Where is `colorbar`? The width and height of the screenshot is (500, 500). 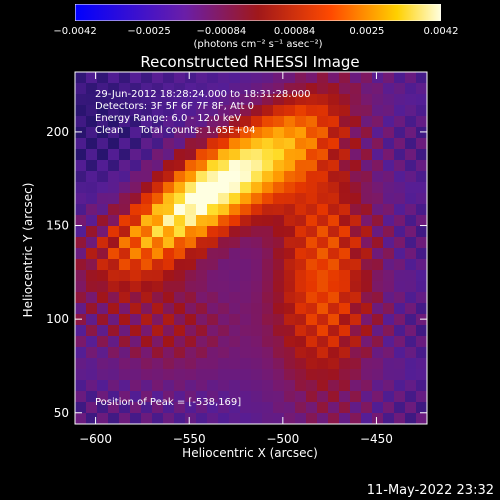 colorbar is located at coordinates (258, 12).